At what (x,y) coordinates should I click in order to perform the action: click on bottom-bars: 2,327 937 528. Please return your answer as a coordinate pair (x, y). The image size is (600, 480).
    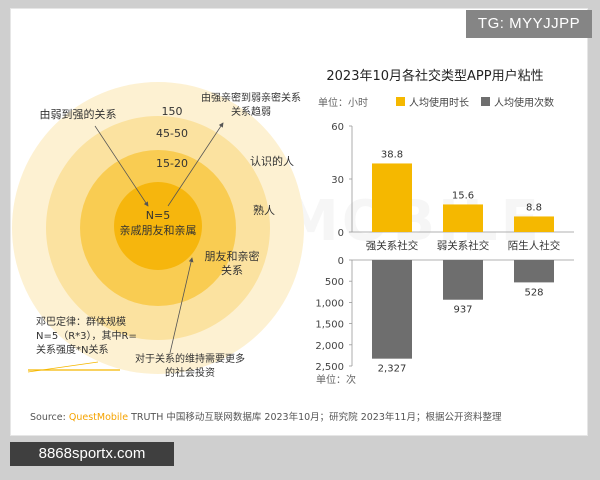
    Looking at the image, I should click on (463, 317).